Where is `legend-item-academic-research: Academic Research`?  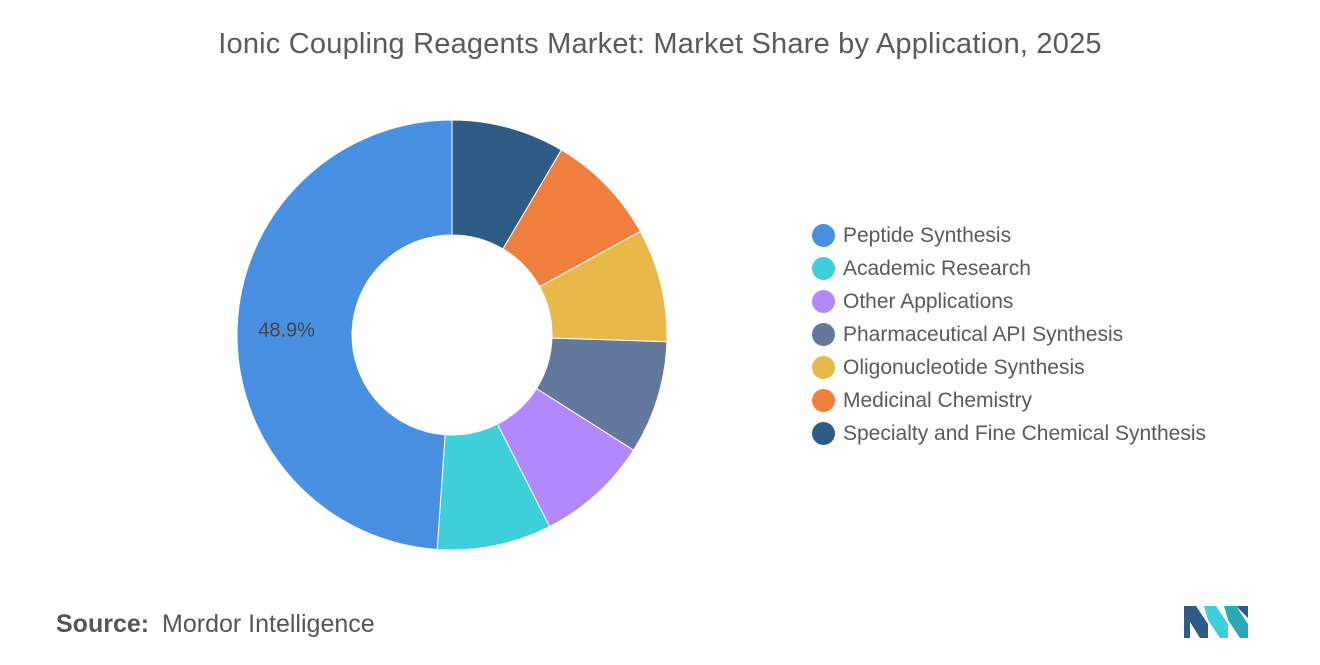
legend-item-academic-research: Academic Research is located at coordinates (1009, 268).